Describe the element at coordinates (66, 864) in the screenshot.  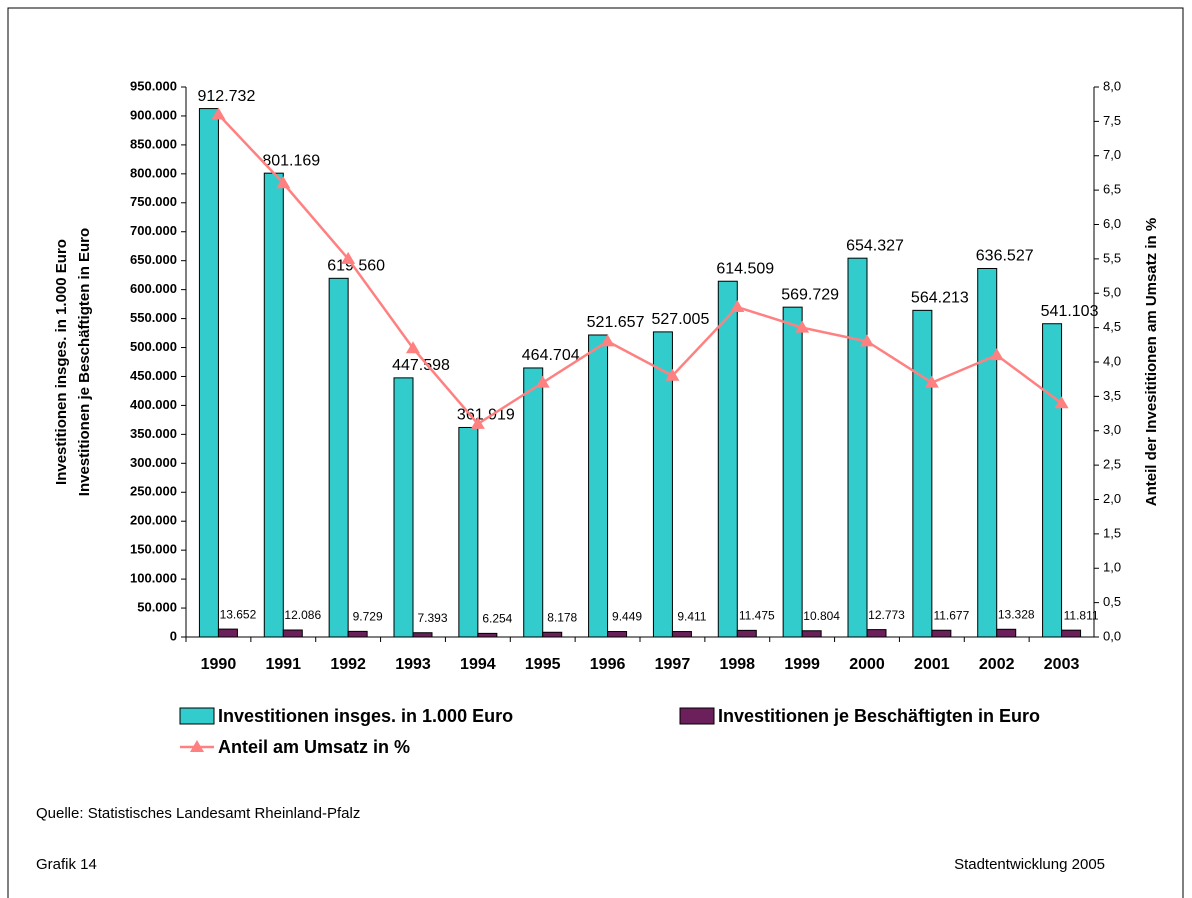
I see `footer-left: Grafik 14` at that location.